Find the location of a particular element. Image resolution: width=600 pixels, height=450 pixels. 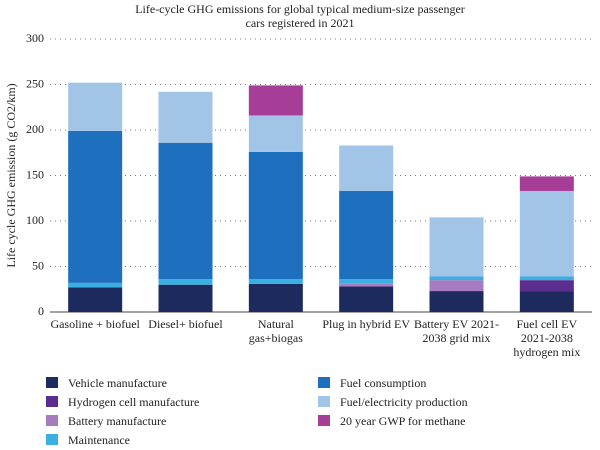

y-tick-label: 50 is located at coordinates (38, 265).